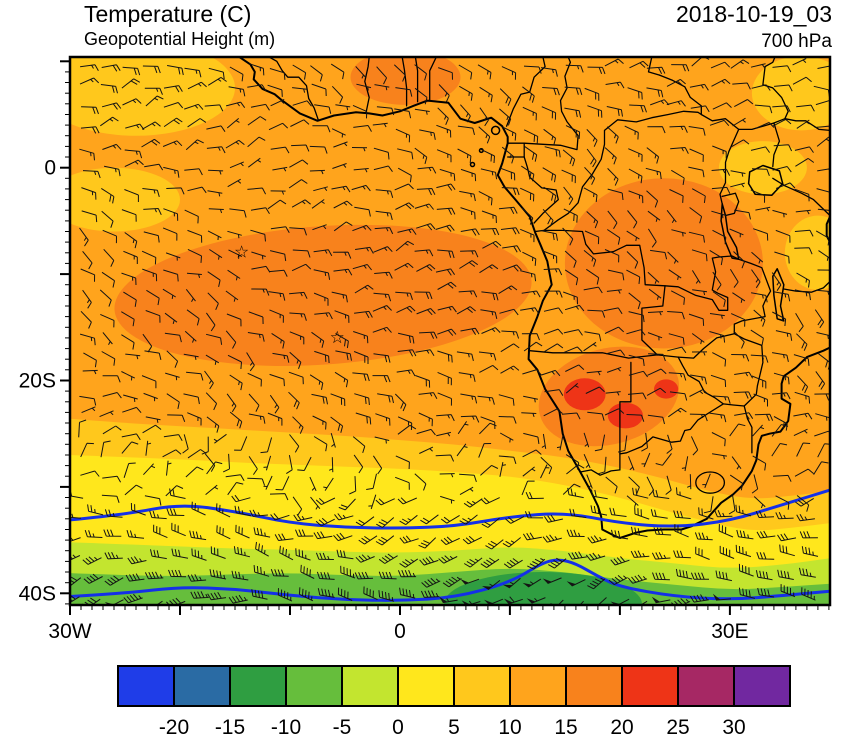 The width and height of the screenshot is (850, 750). I want to click on colorbar-tick-label: -5, so click(342, 727).